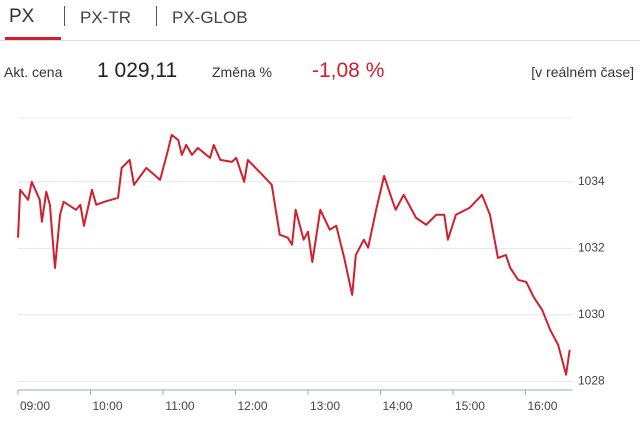 This screenshot has width=640, height=423. I want to click on y-tick-label: 1032, so click(591, 248).